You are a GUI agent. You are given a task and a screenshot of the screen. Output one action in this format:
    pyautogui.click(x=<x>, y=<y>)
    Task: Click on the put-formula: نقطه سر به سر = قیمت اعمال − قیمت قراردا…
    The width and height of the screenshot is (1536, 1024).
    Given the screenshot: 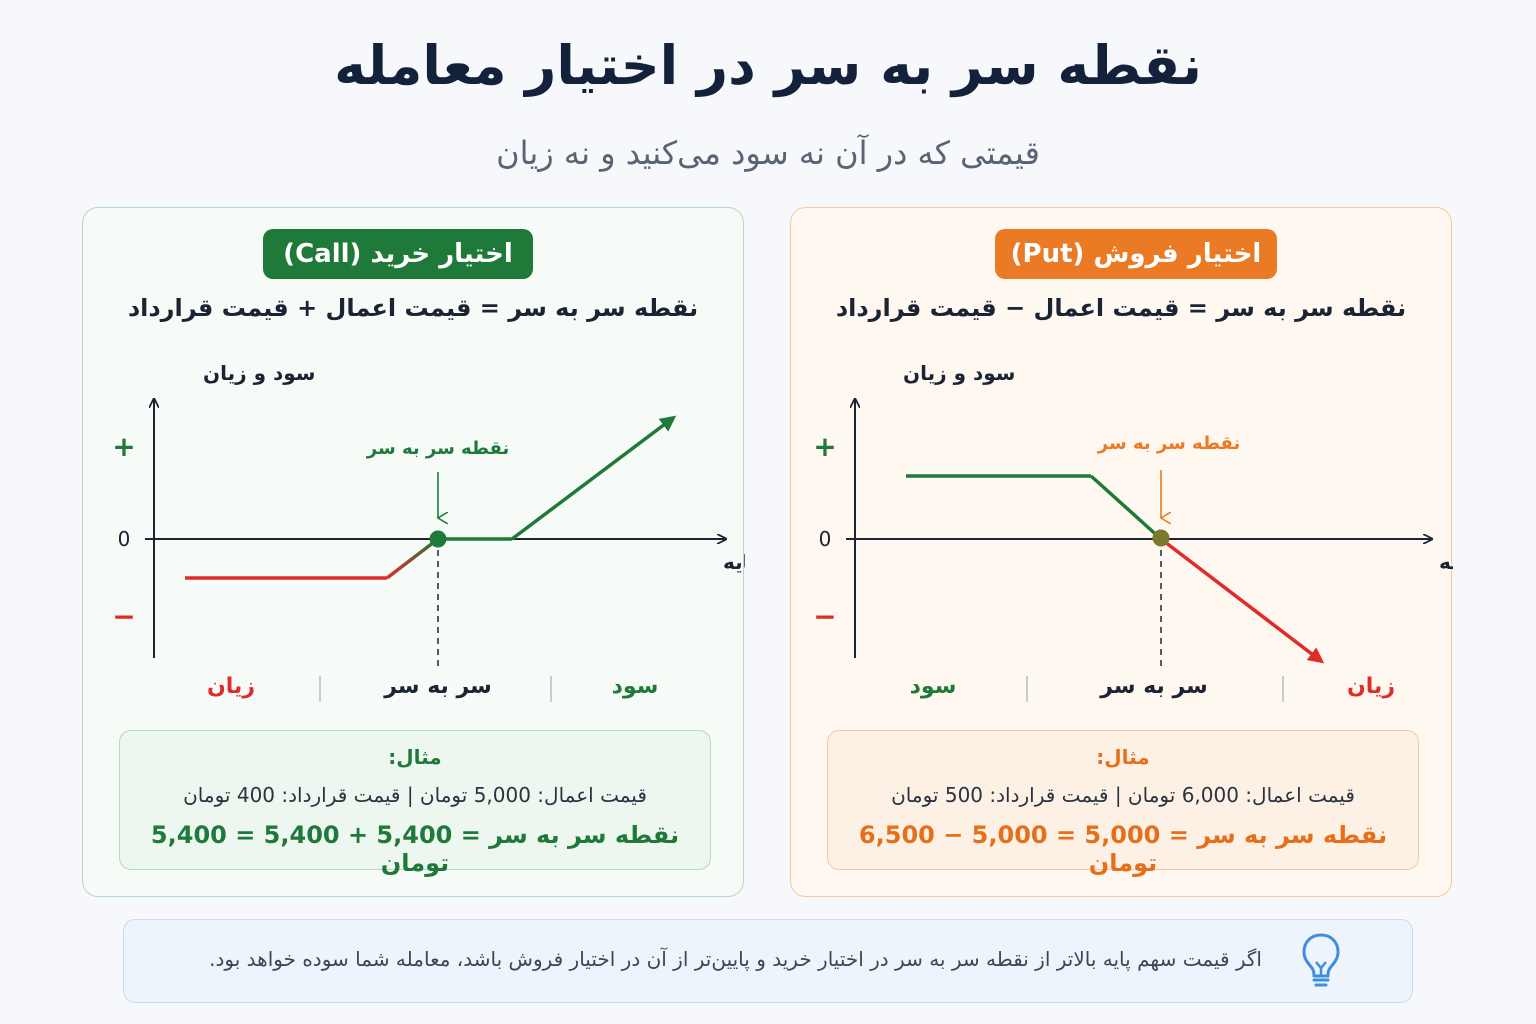 What is the action you would take?
    pyautogui.click(x=1121, y=308)
    